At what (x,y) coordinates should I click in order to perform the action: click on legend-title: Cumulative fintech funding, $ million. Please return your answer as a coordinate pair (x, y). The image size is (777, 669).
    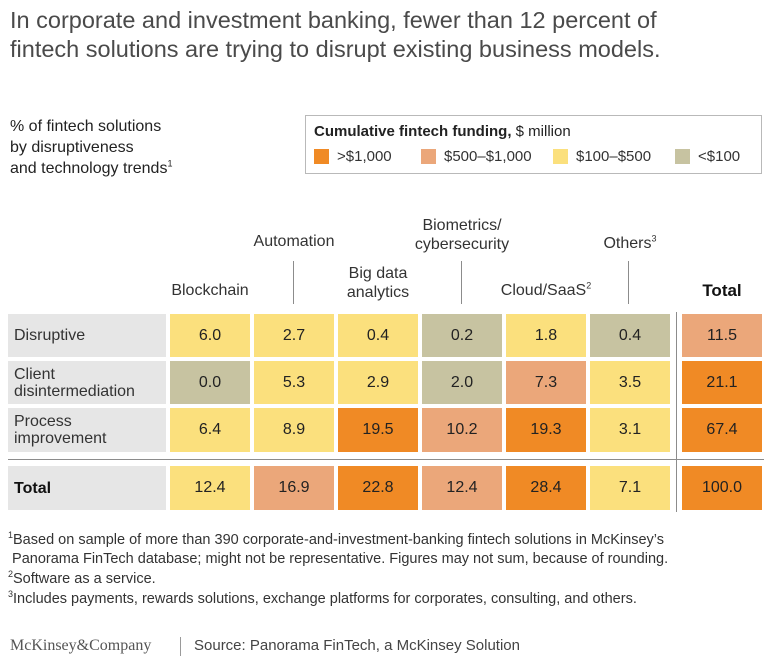
    Looking at the image, I should click on (442, 131).